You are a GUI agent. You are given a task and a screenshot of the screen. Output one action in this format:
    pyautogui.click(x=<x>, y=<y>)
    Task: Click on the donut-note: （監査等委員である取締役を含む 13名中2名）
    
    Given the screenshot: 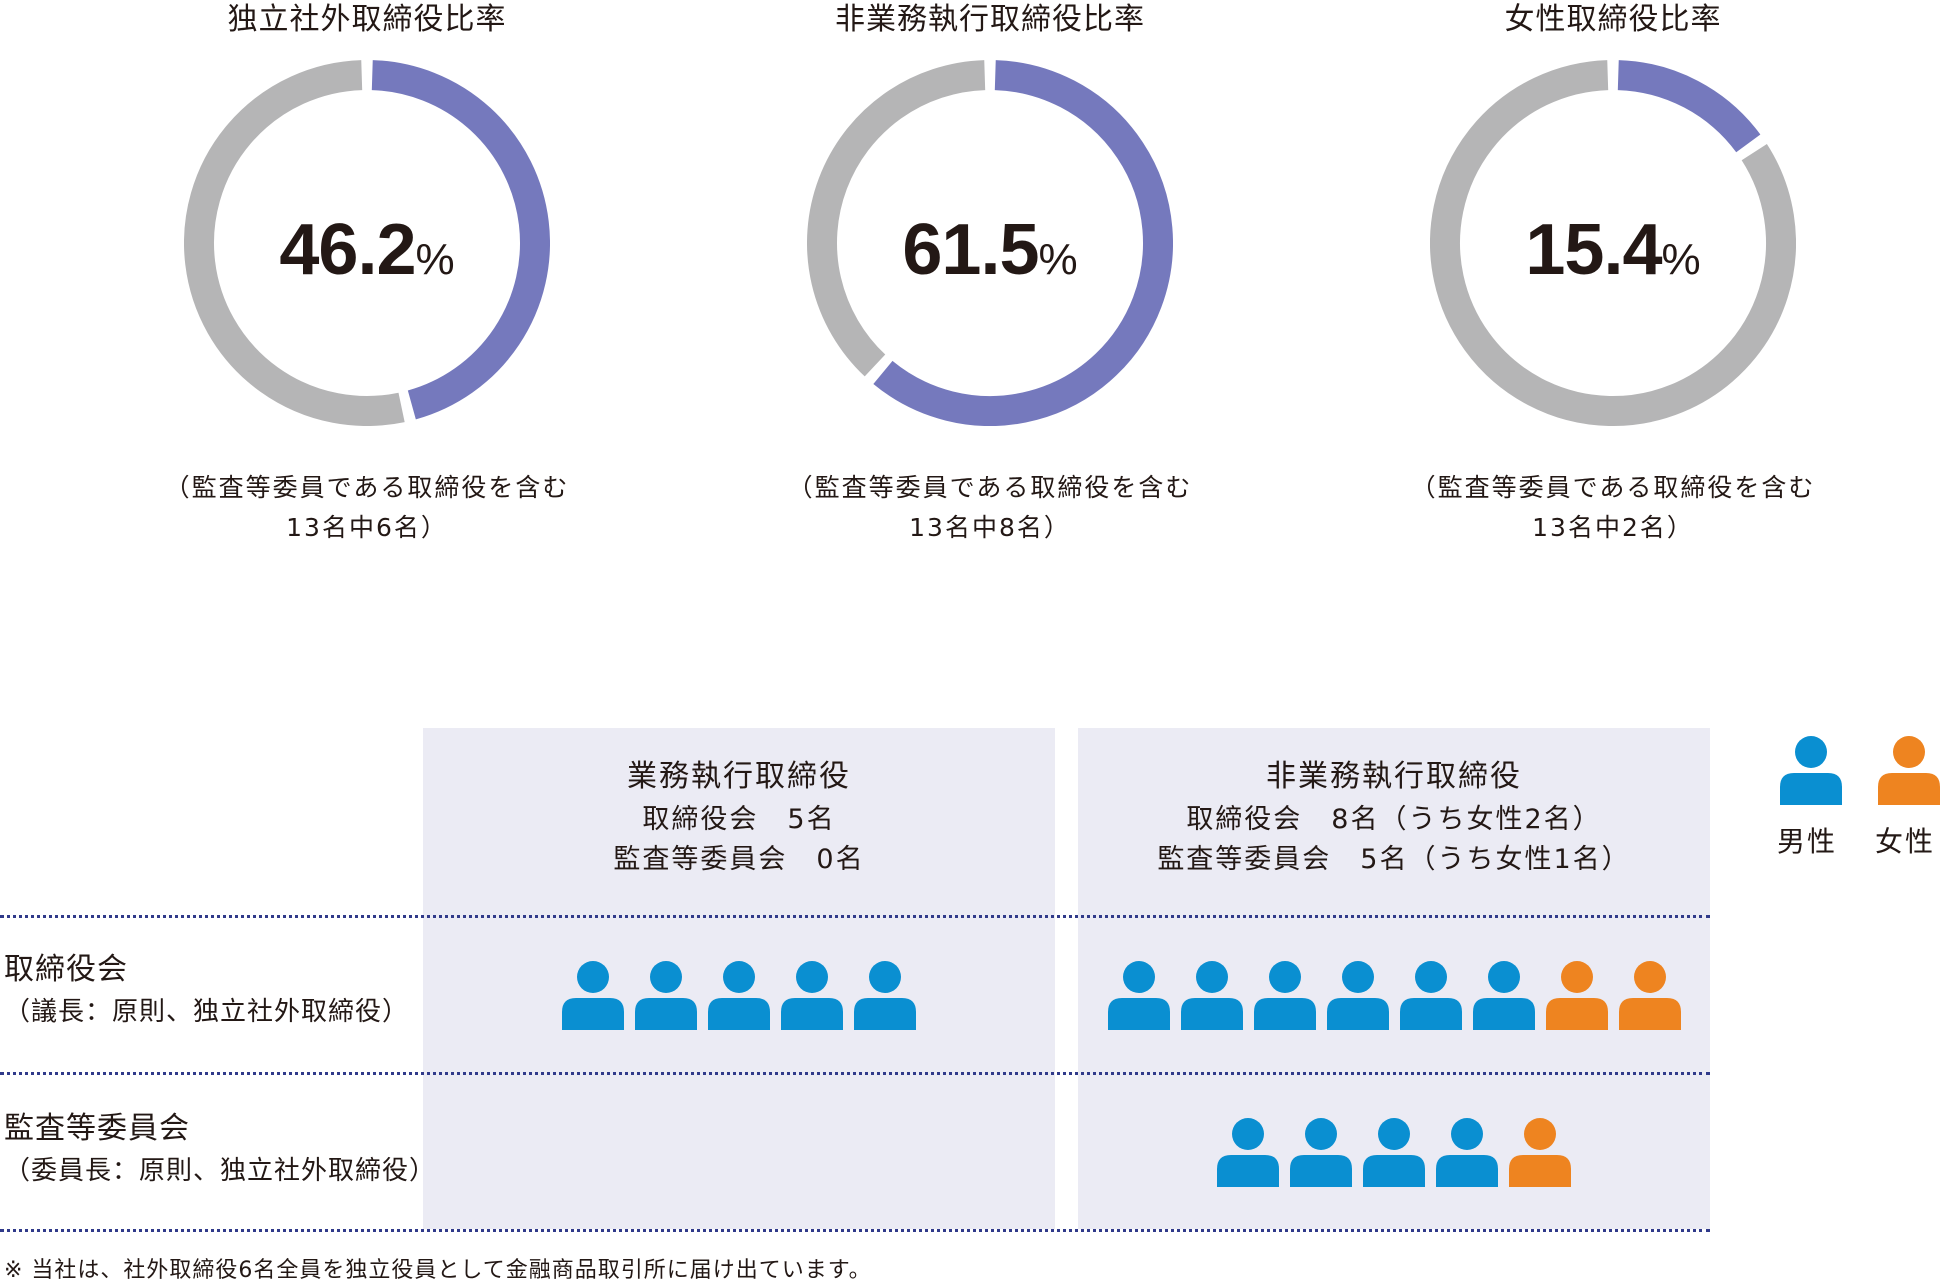 What is the action you would take?
    pyautogui.click(x=1613, y=508)
    